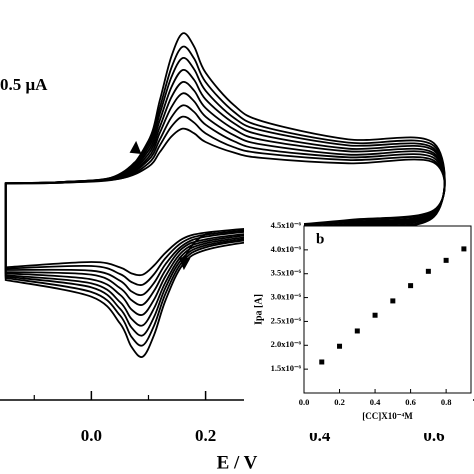 This screenshot has width=474, height=474. I want to click on forward-arrowhead, so click(135, 147).